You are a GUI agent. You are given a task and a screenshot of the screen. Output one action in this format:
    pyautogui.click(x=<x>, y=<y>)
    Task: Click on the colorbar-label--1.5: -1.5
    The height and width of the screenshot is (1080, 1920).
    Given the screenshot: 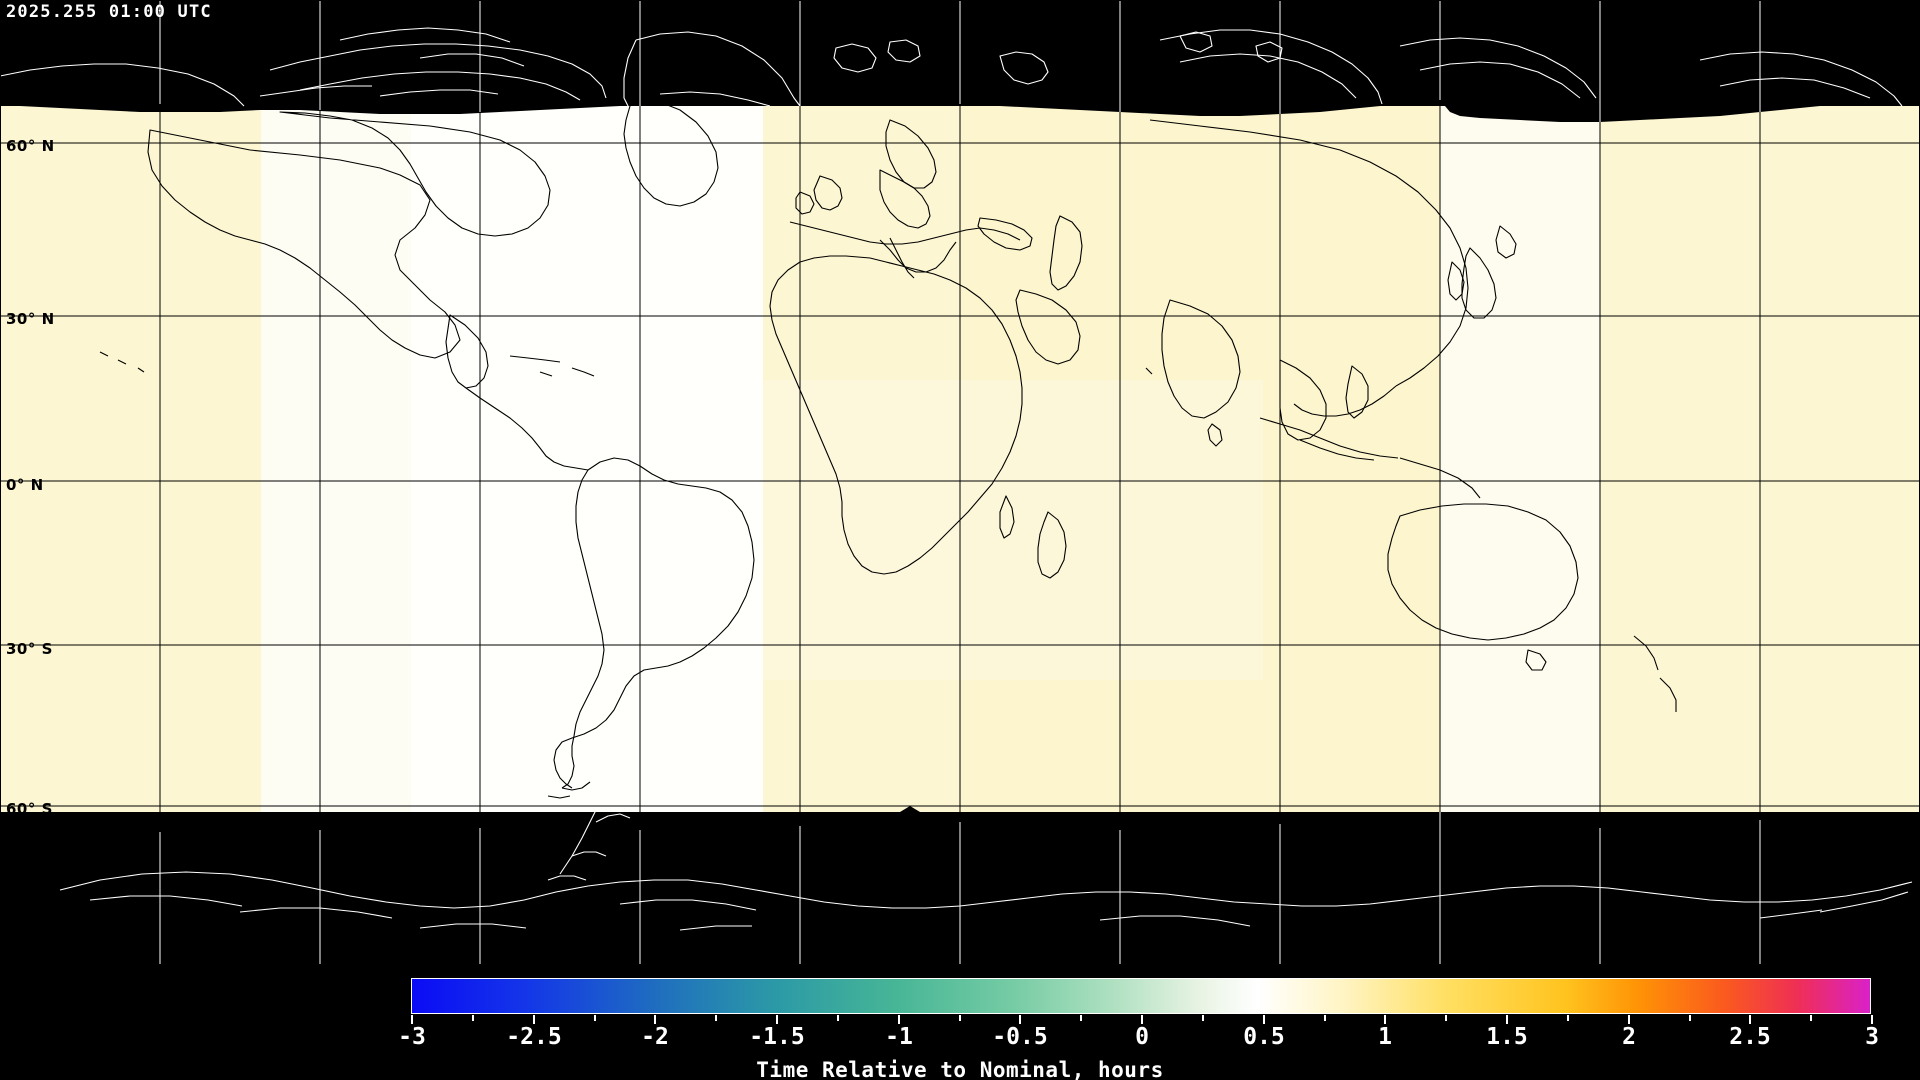 What is the action you would take?
    pyautogui.click(x=777, y=1037)
    